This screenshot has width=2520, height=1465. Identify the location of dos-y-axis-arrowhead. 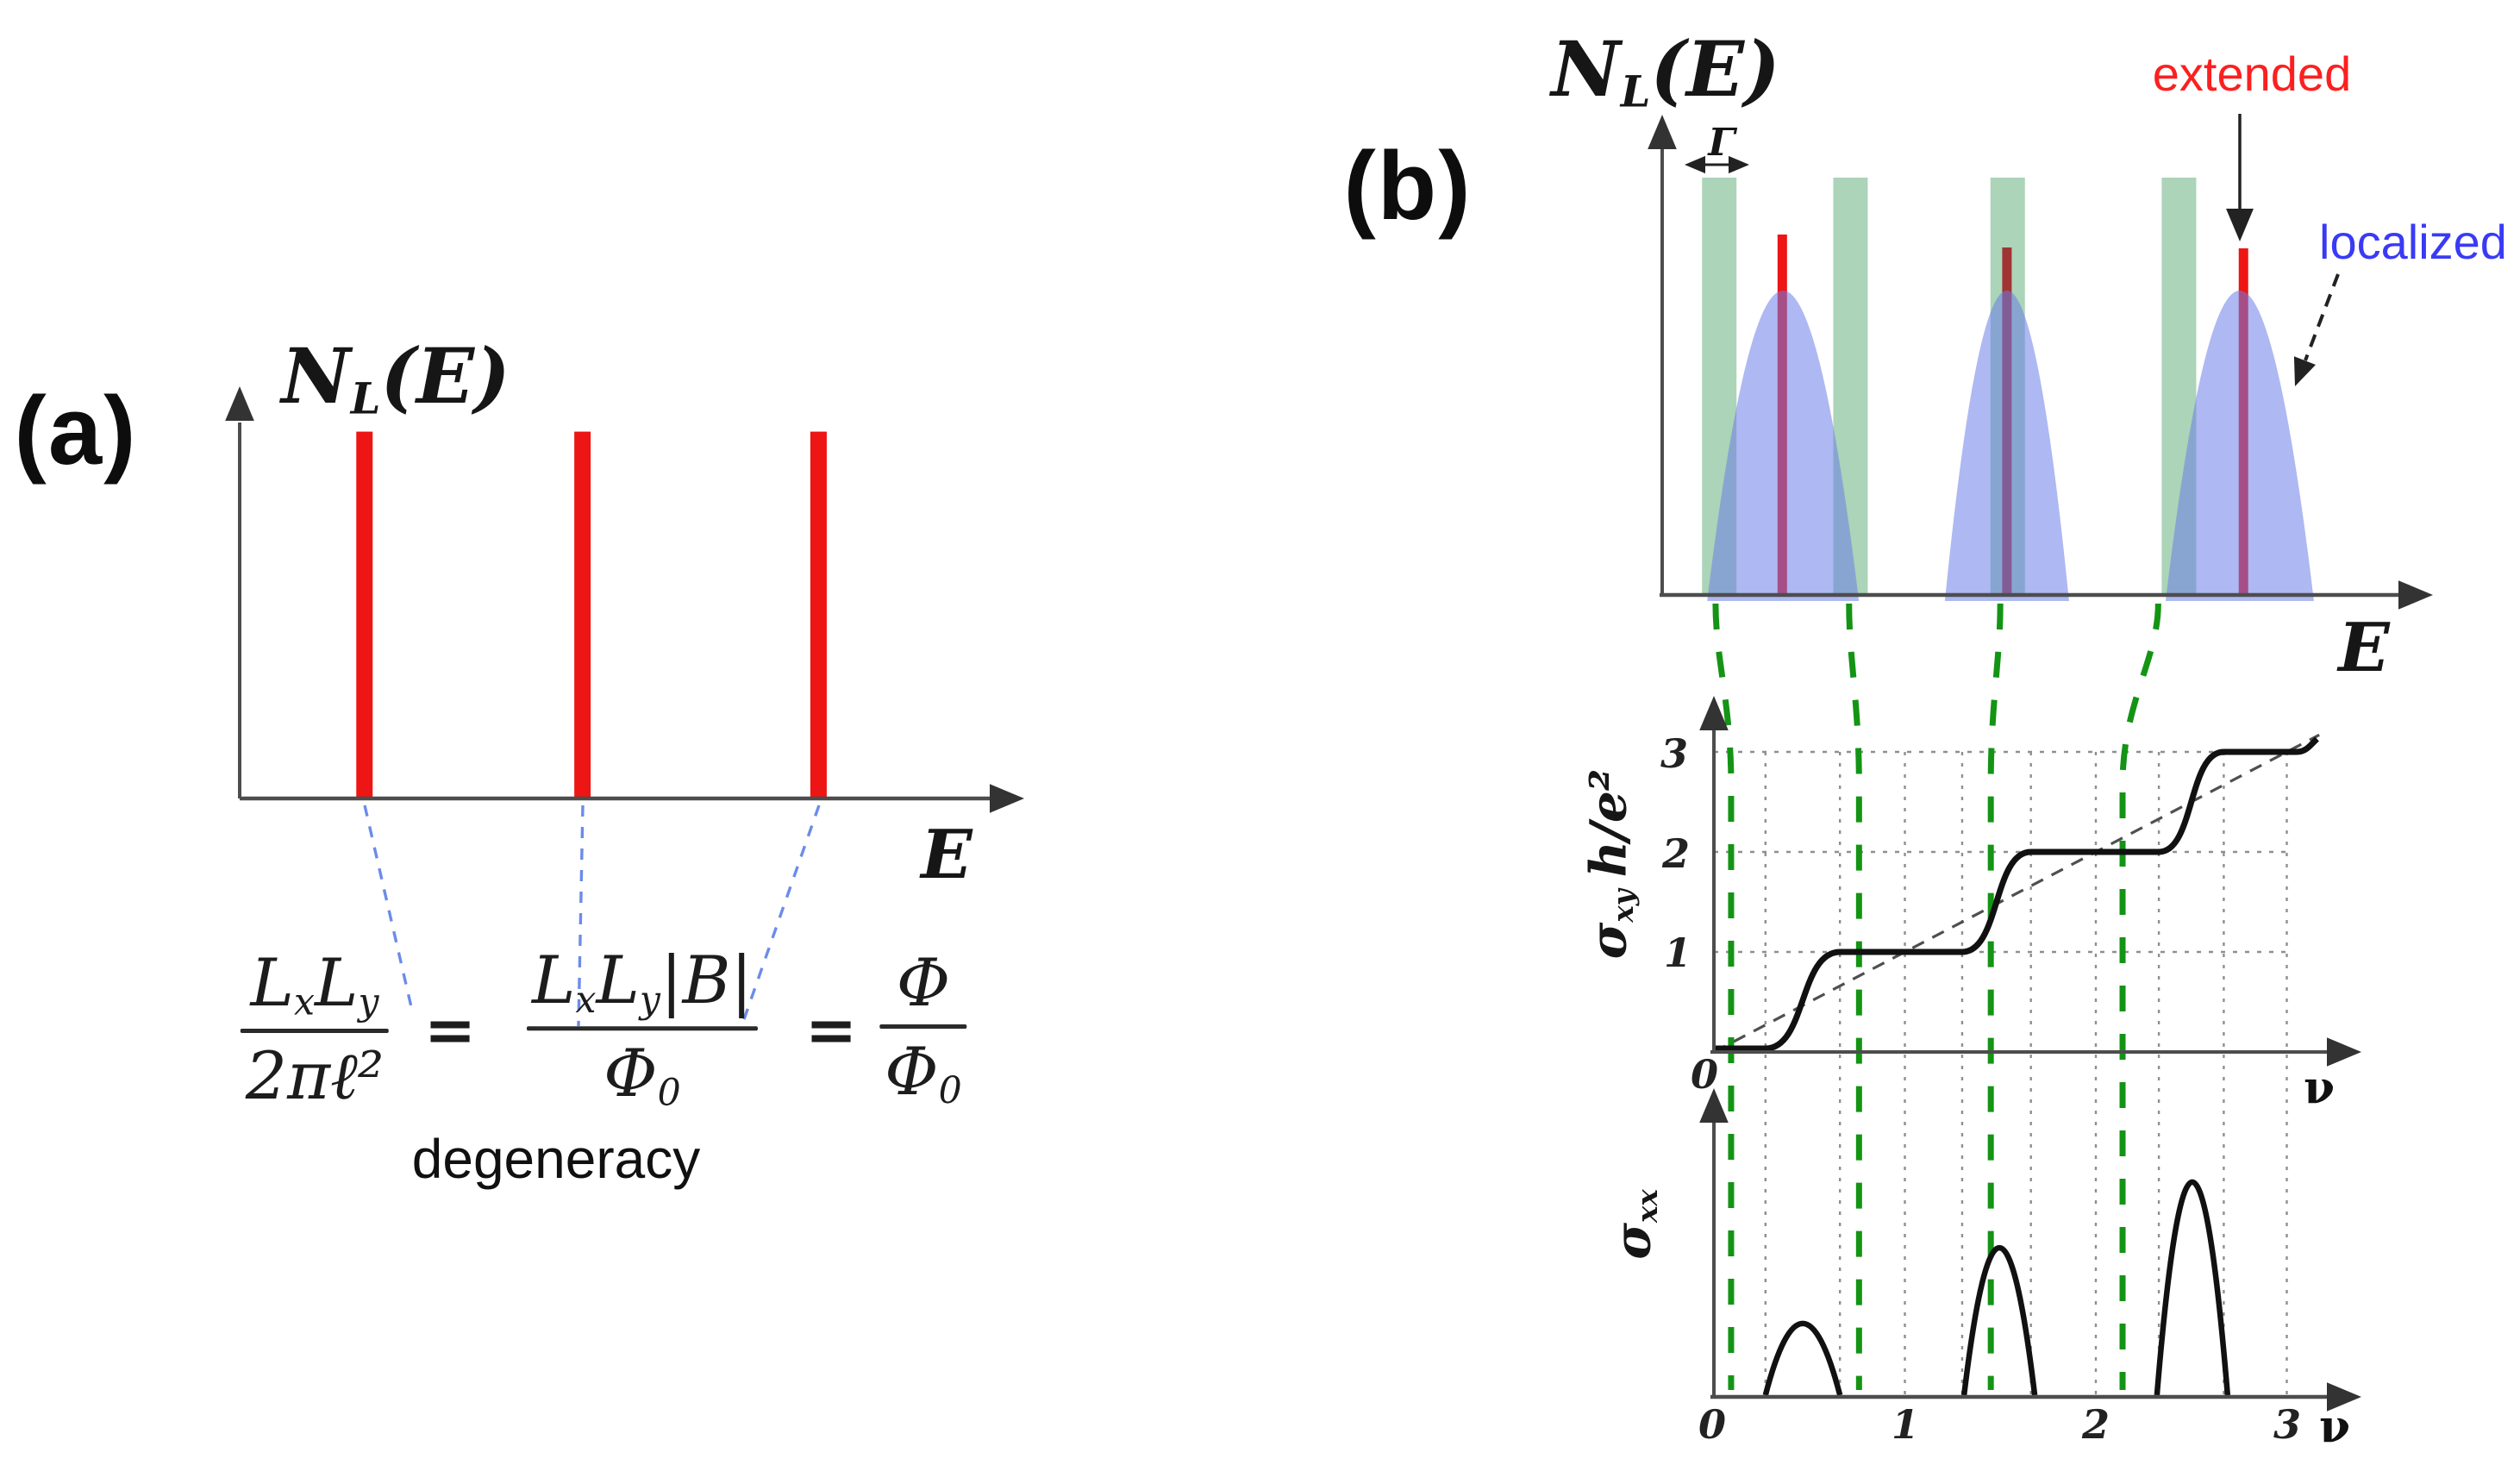
(1663, 132).